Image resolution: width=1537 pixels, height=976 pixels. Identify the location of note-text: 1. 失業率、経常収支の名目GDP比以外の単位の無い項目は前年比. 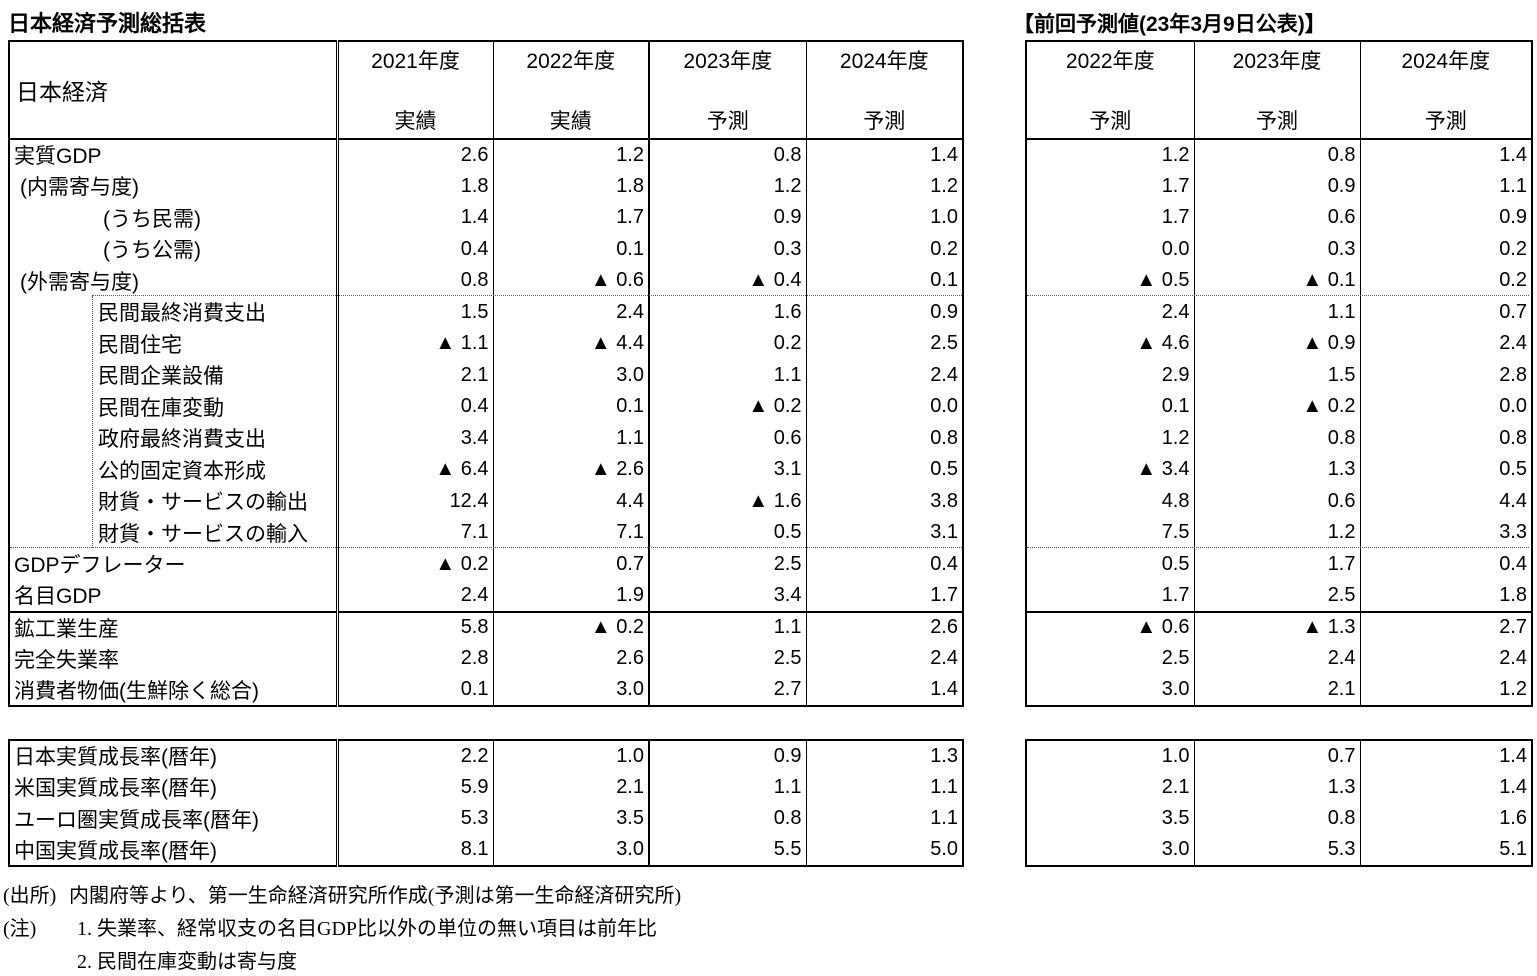
(367, 929).